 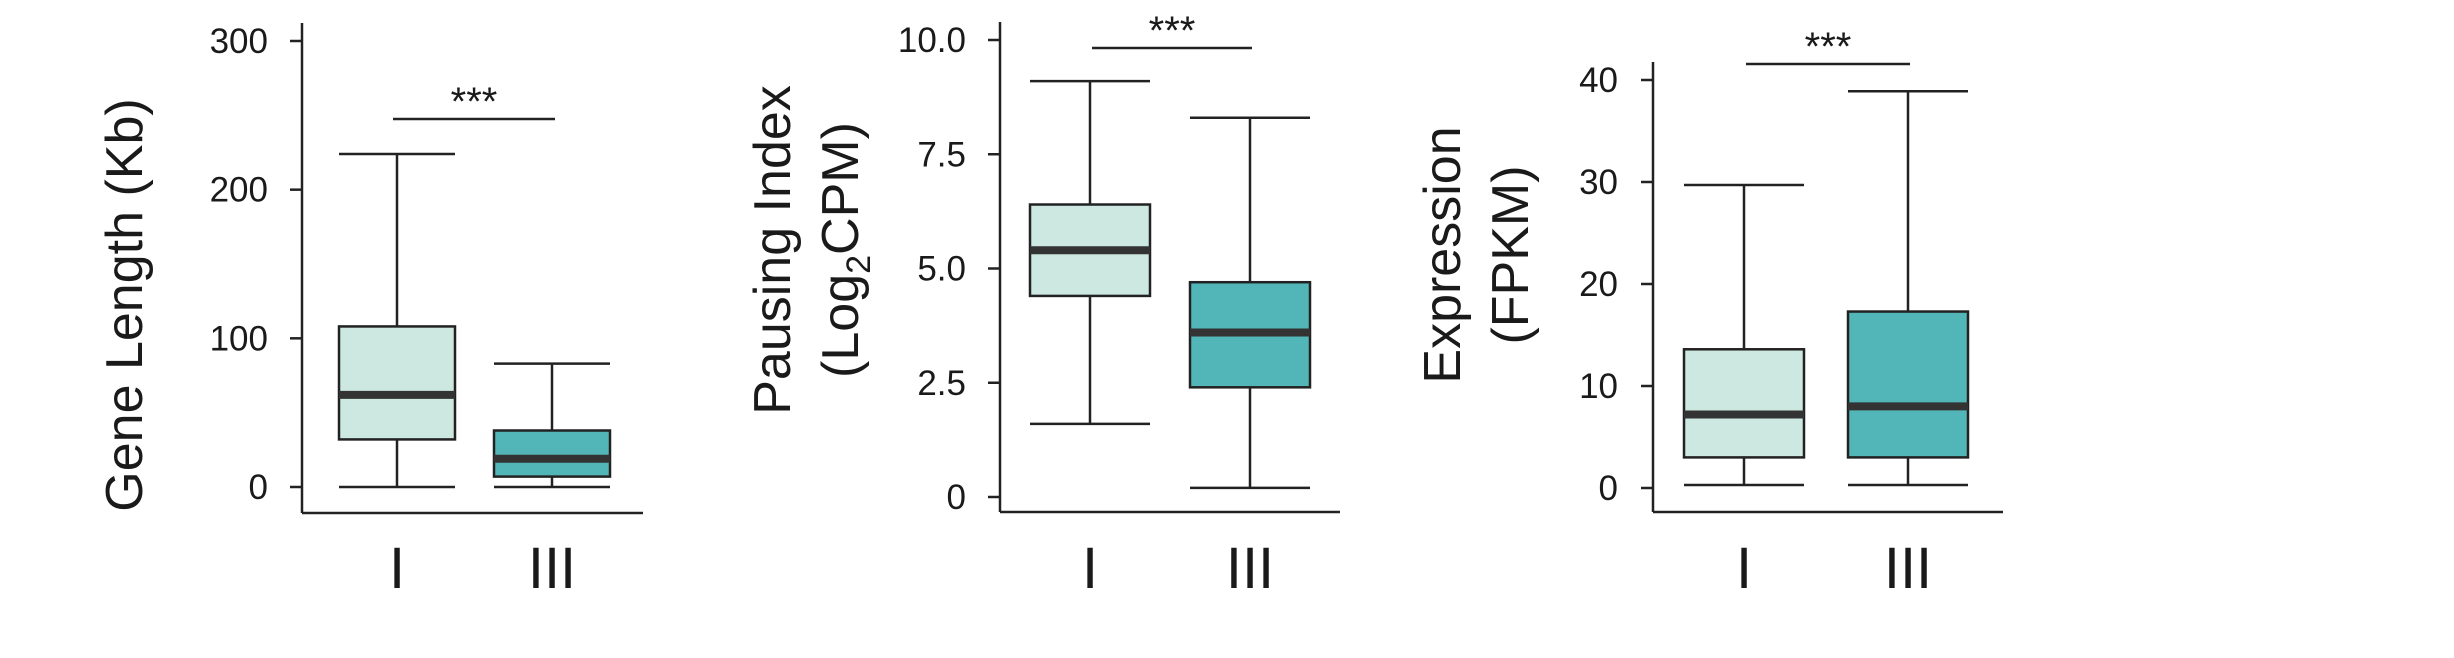 I want to click on expression-significance: ***, so click(x=1828, y=47).